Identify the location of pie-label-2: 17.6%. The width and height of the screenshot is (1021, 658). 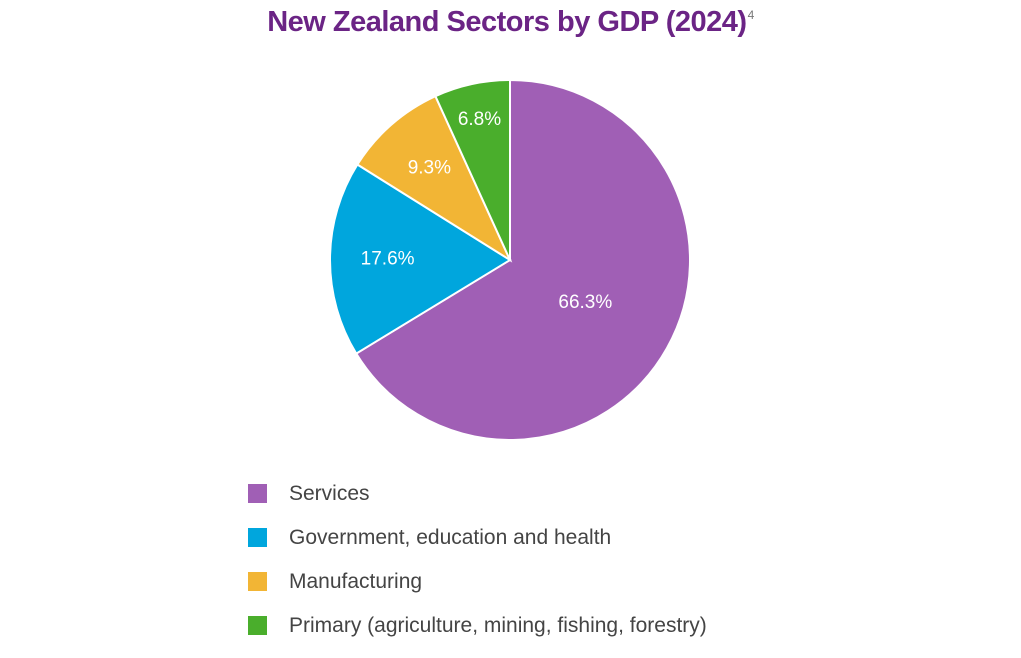
(388, 259).